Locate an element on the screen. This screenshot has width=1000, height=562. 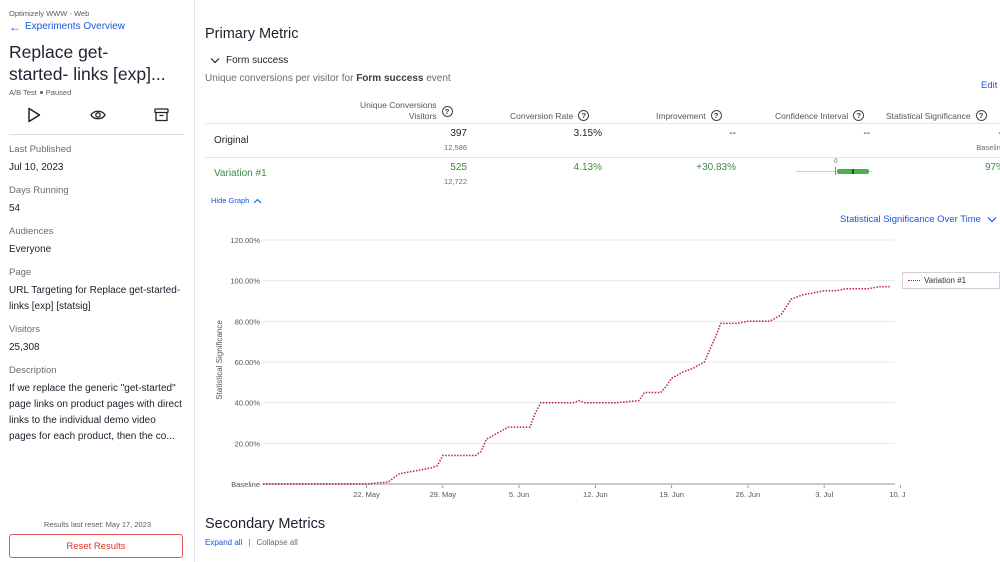
archive-button is located at coordinates (161, 115).